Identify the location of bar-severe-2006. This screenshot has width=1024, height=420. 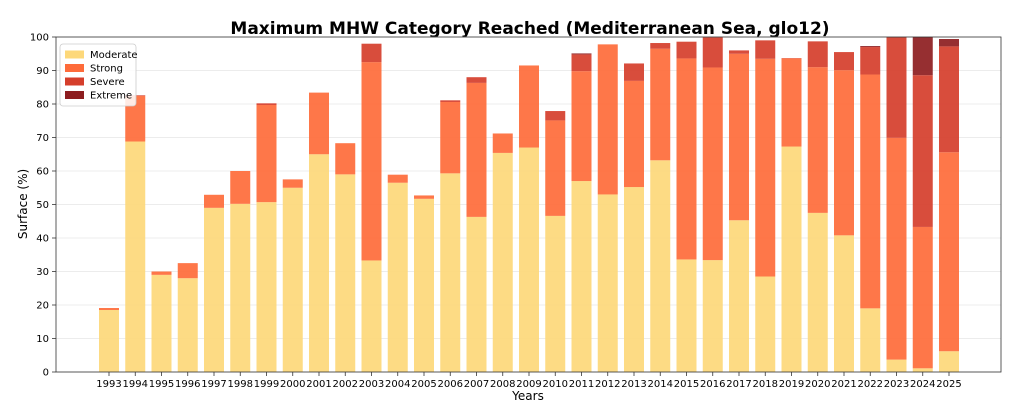
(450, 101).